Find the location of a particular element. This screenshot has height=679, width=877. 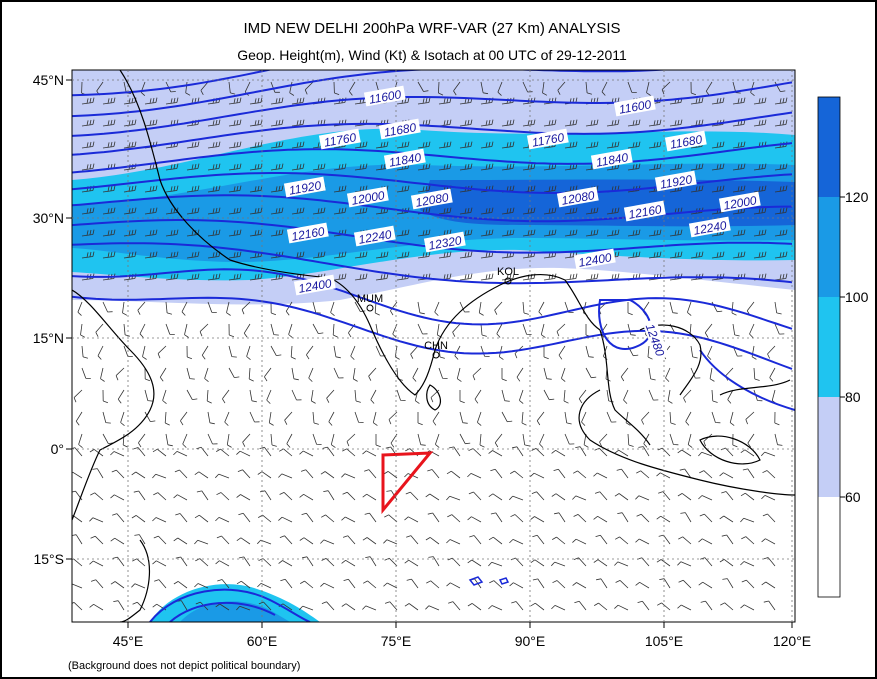

contour-label: 11920 is located at coordinates (304, 187).